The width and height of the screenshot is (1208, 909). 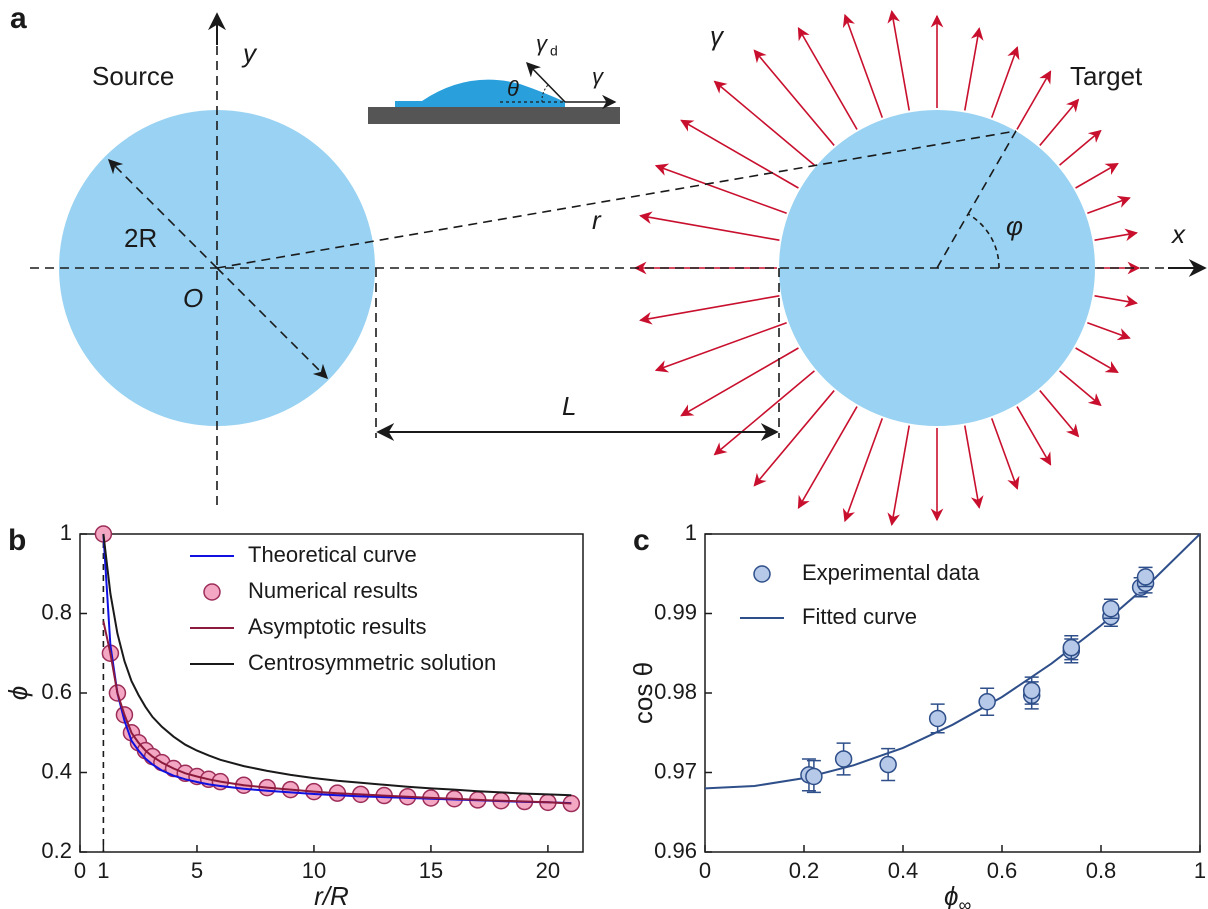 What do you see at coordinates (717, 36) in the screenshot?
I see `gamma-label: γ` at bounding box center [717, 36].